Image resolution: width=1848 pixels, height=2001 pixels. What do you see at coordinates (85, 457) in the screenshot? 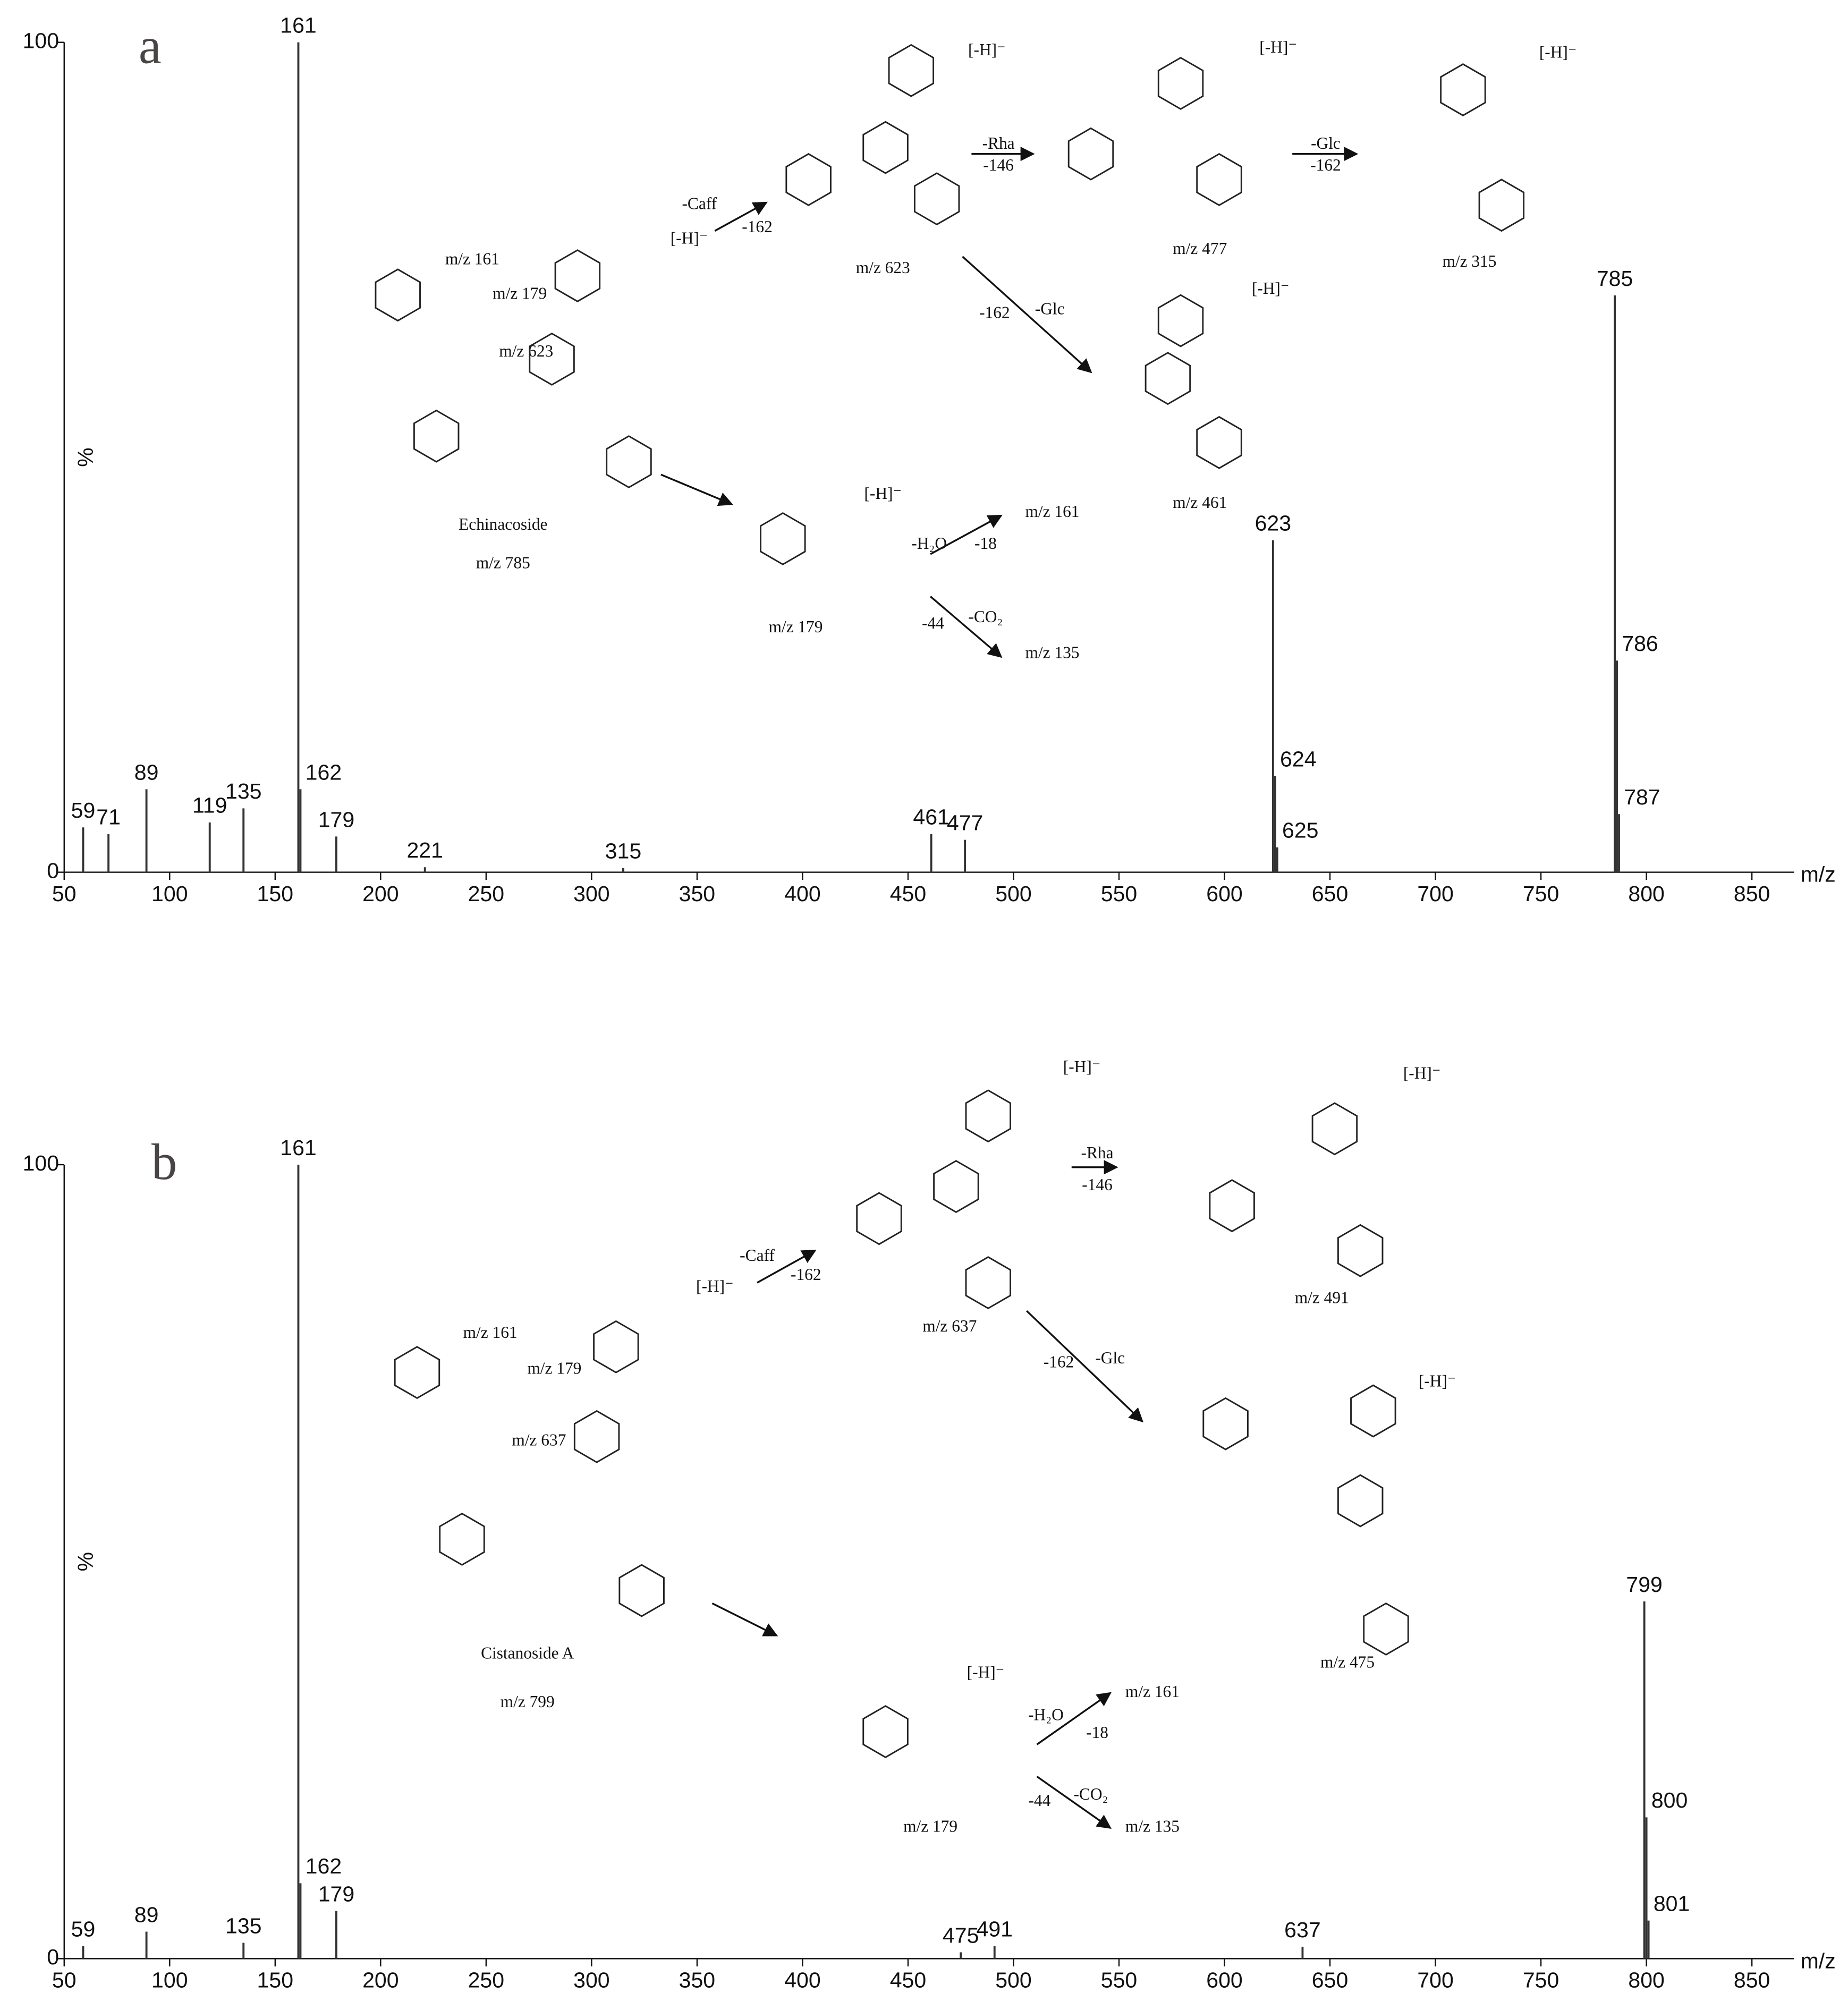
I see `y-axis-label: %` at bounding box center [85, 457].